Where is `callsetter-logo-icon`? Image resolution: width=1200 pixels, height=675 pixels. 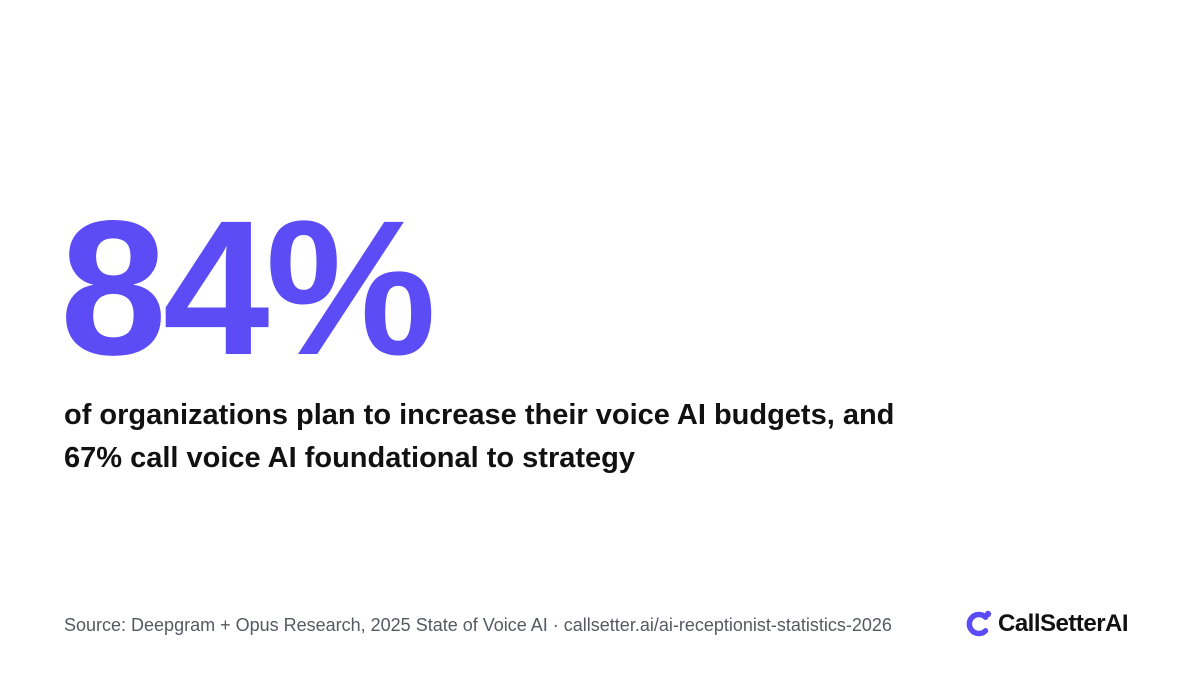 callsetter-logo-icon is located at coordinates (979, 623).